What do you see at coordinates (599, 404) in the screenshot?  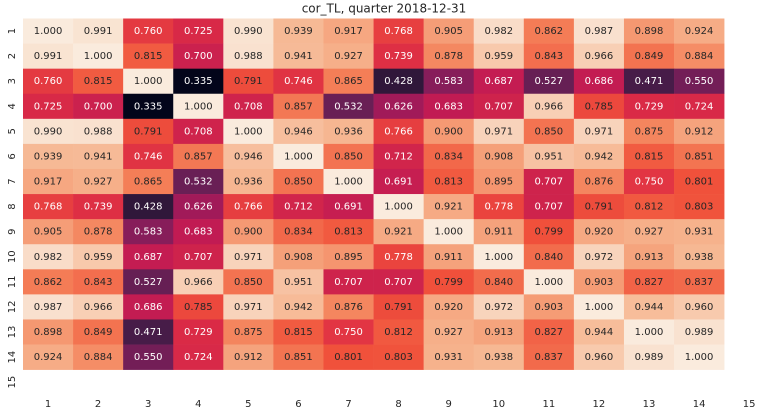 I see `x-tick-label: 12` at bounding box center [599, 404].